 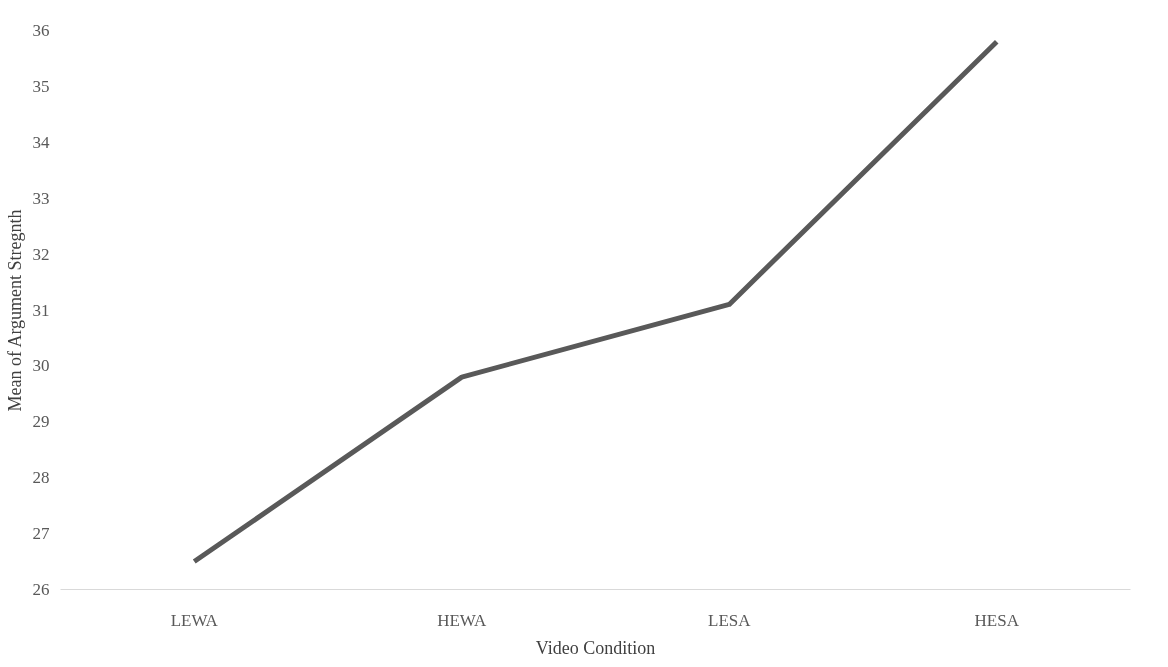 What do you see at coordinates (41, 86) in the screenshot?
I see `y-tick-label: 35` at bounding box center [41, 86].